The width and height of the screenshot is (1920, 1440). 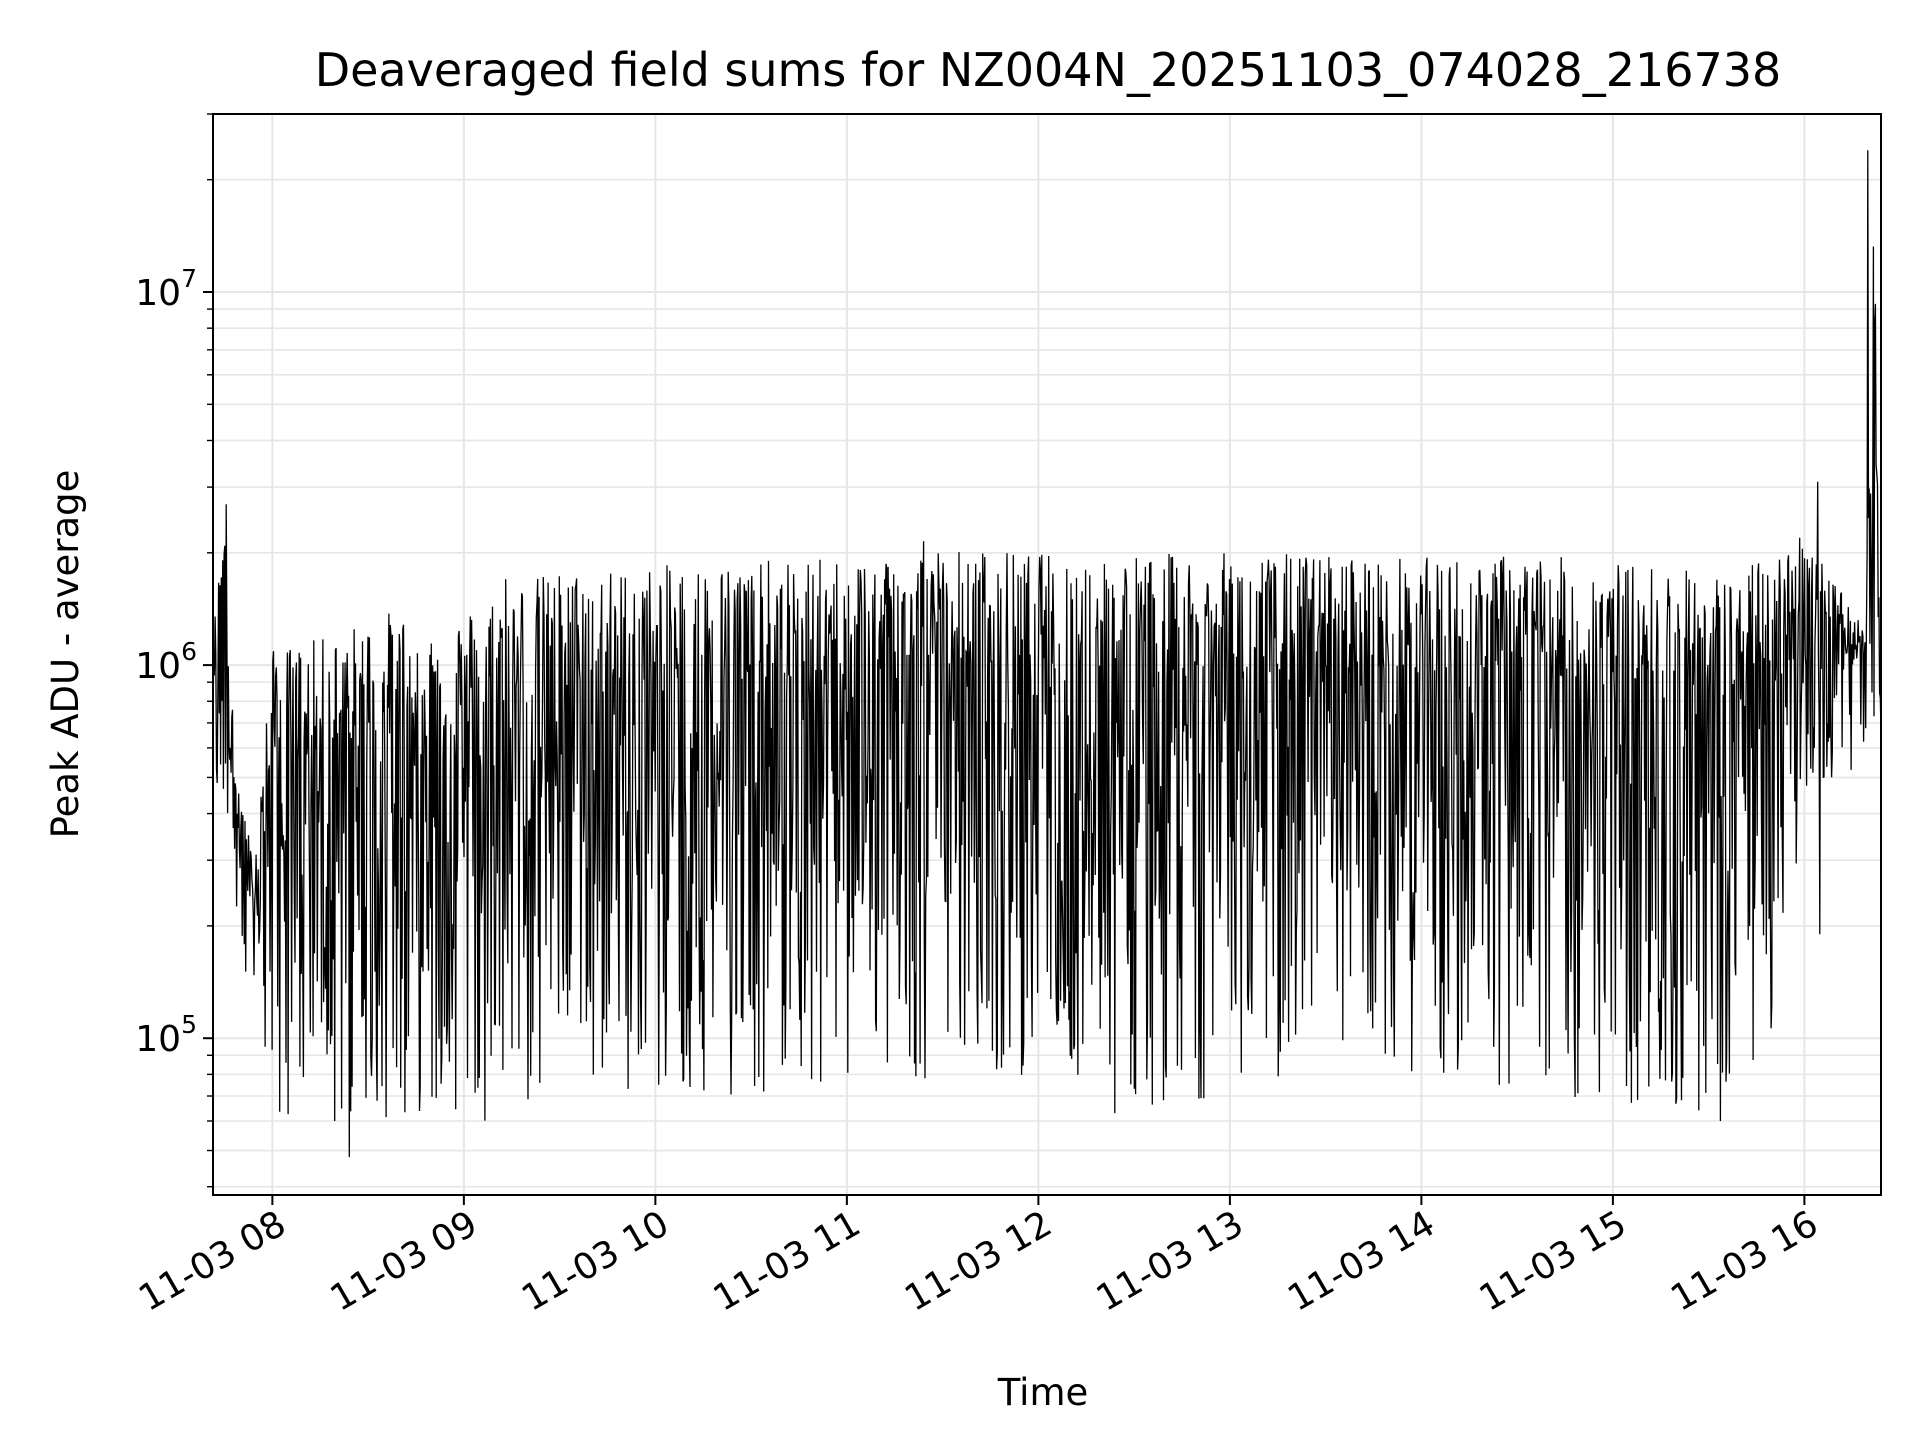 What do you see at coordinates (65, 654) in the screenshot?
I see `y-axis-label: Peak ADU - average` at bounding box center [65, 654].